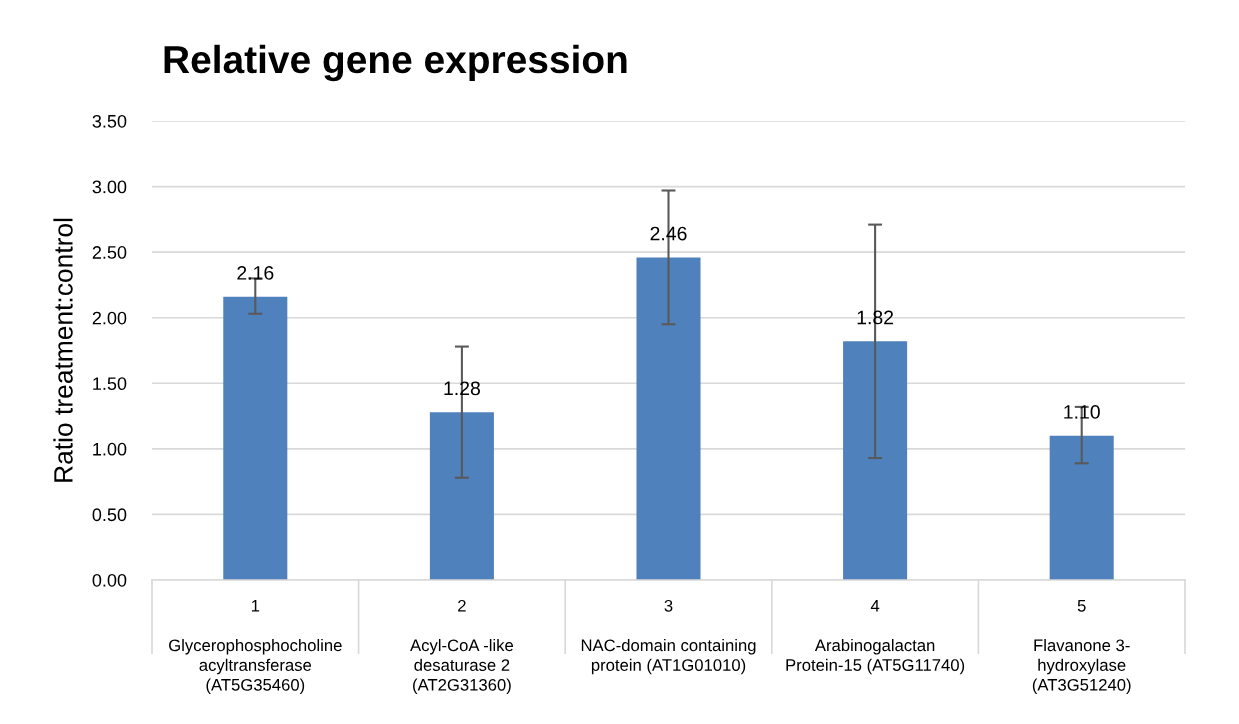 The image size is (1239, 724). What do you see at coordinates (110, 449) in the screenshot?
I see `y-tick-label: 1.00` at bounding box center [110, 449].